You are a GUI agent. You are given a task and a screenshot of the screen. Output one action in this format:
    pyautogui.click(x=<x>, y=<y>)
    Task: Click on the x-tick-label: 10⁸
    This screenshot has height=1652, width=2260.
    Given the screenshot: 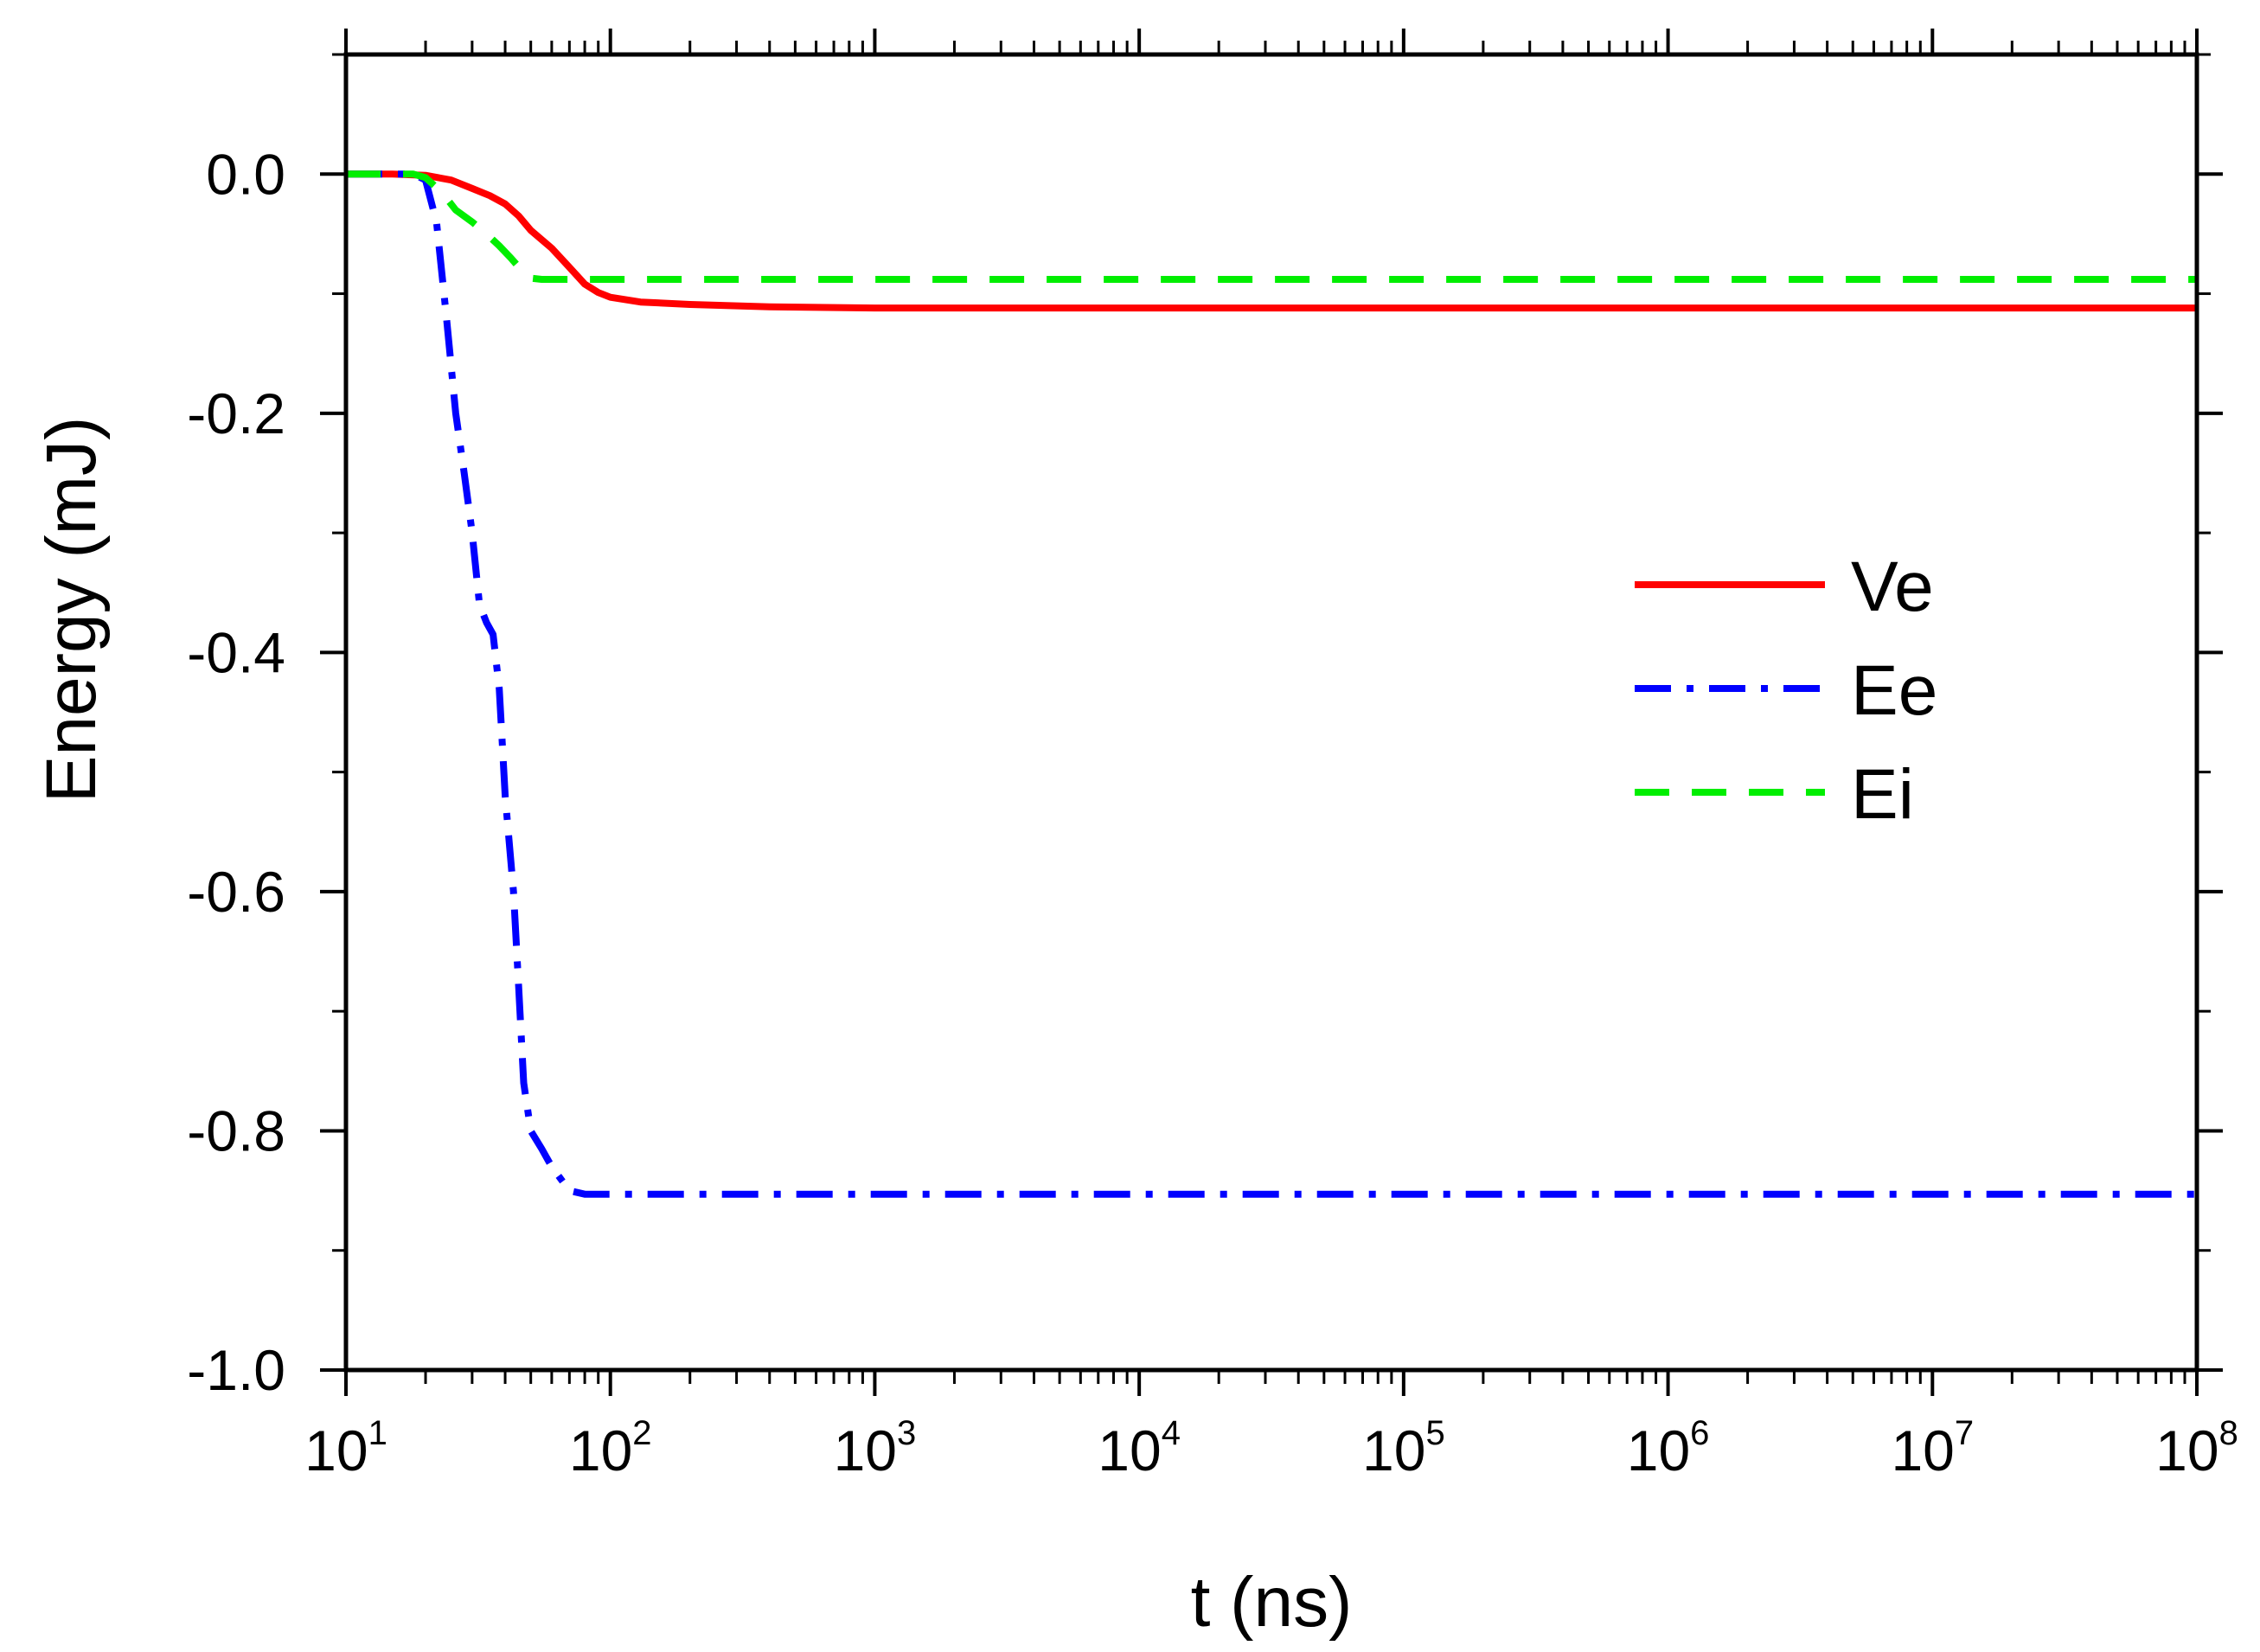 What is the action you would take?
    pyautogui.click(x=2196, y=1448)
    